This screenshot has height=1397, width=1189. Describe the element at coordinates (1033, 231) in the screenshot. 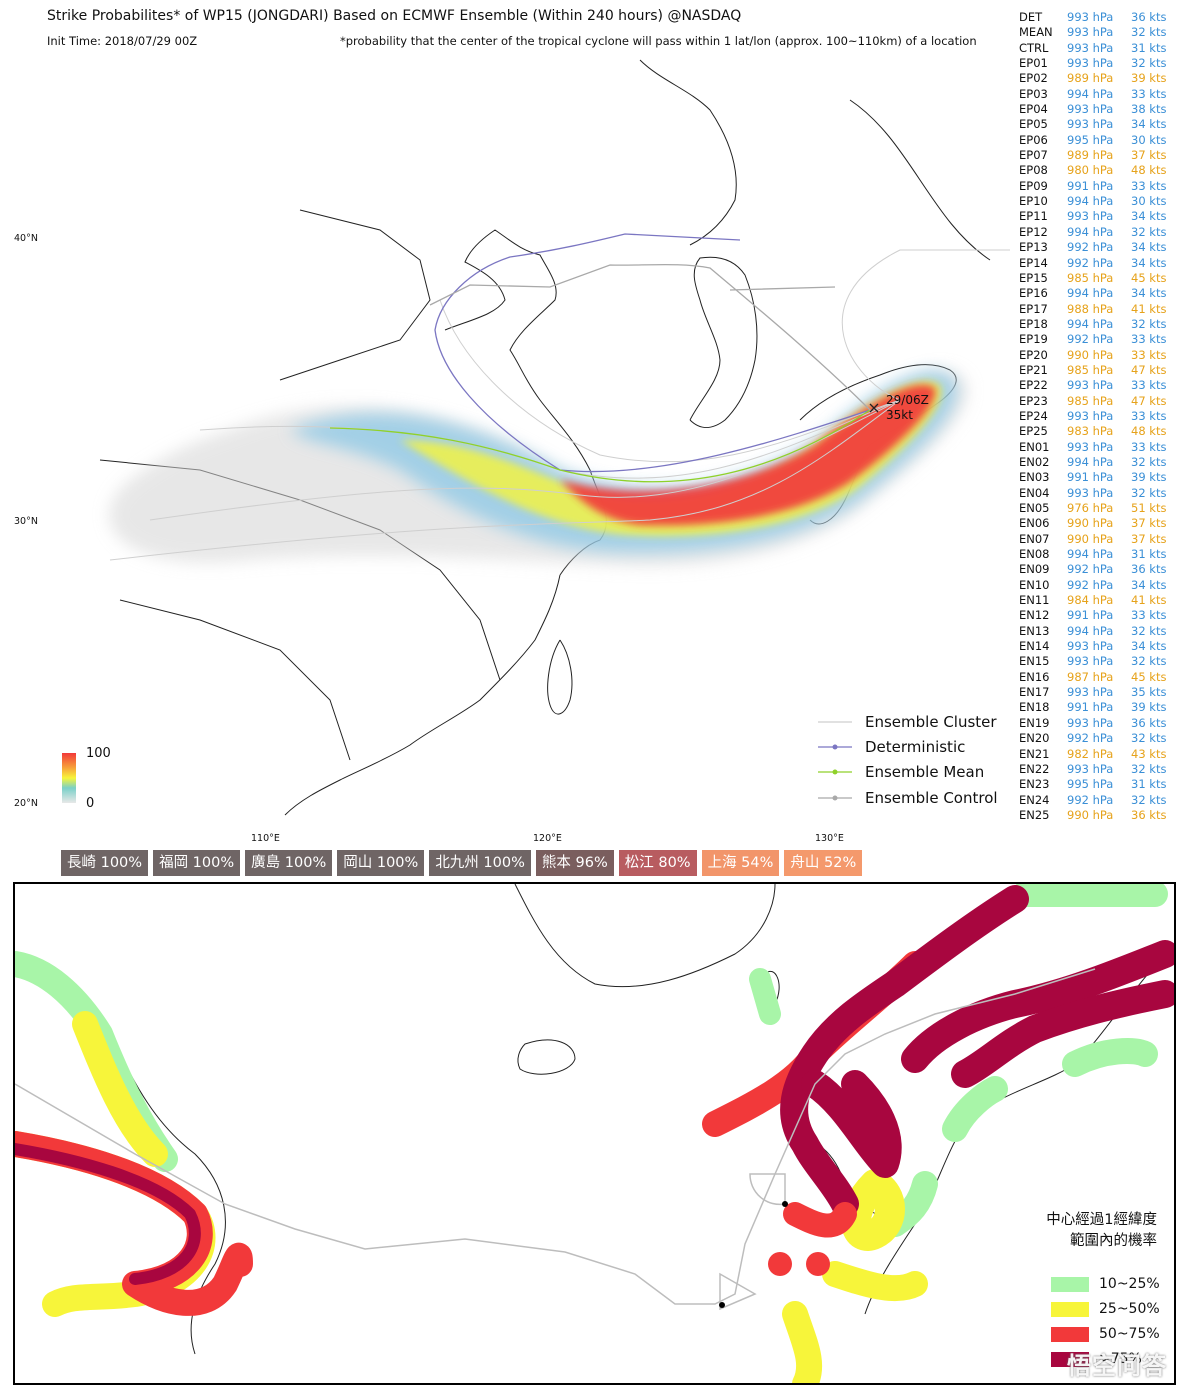

I see `member-id: EP12` at that location.